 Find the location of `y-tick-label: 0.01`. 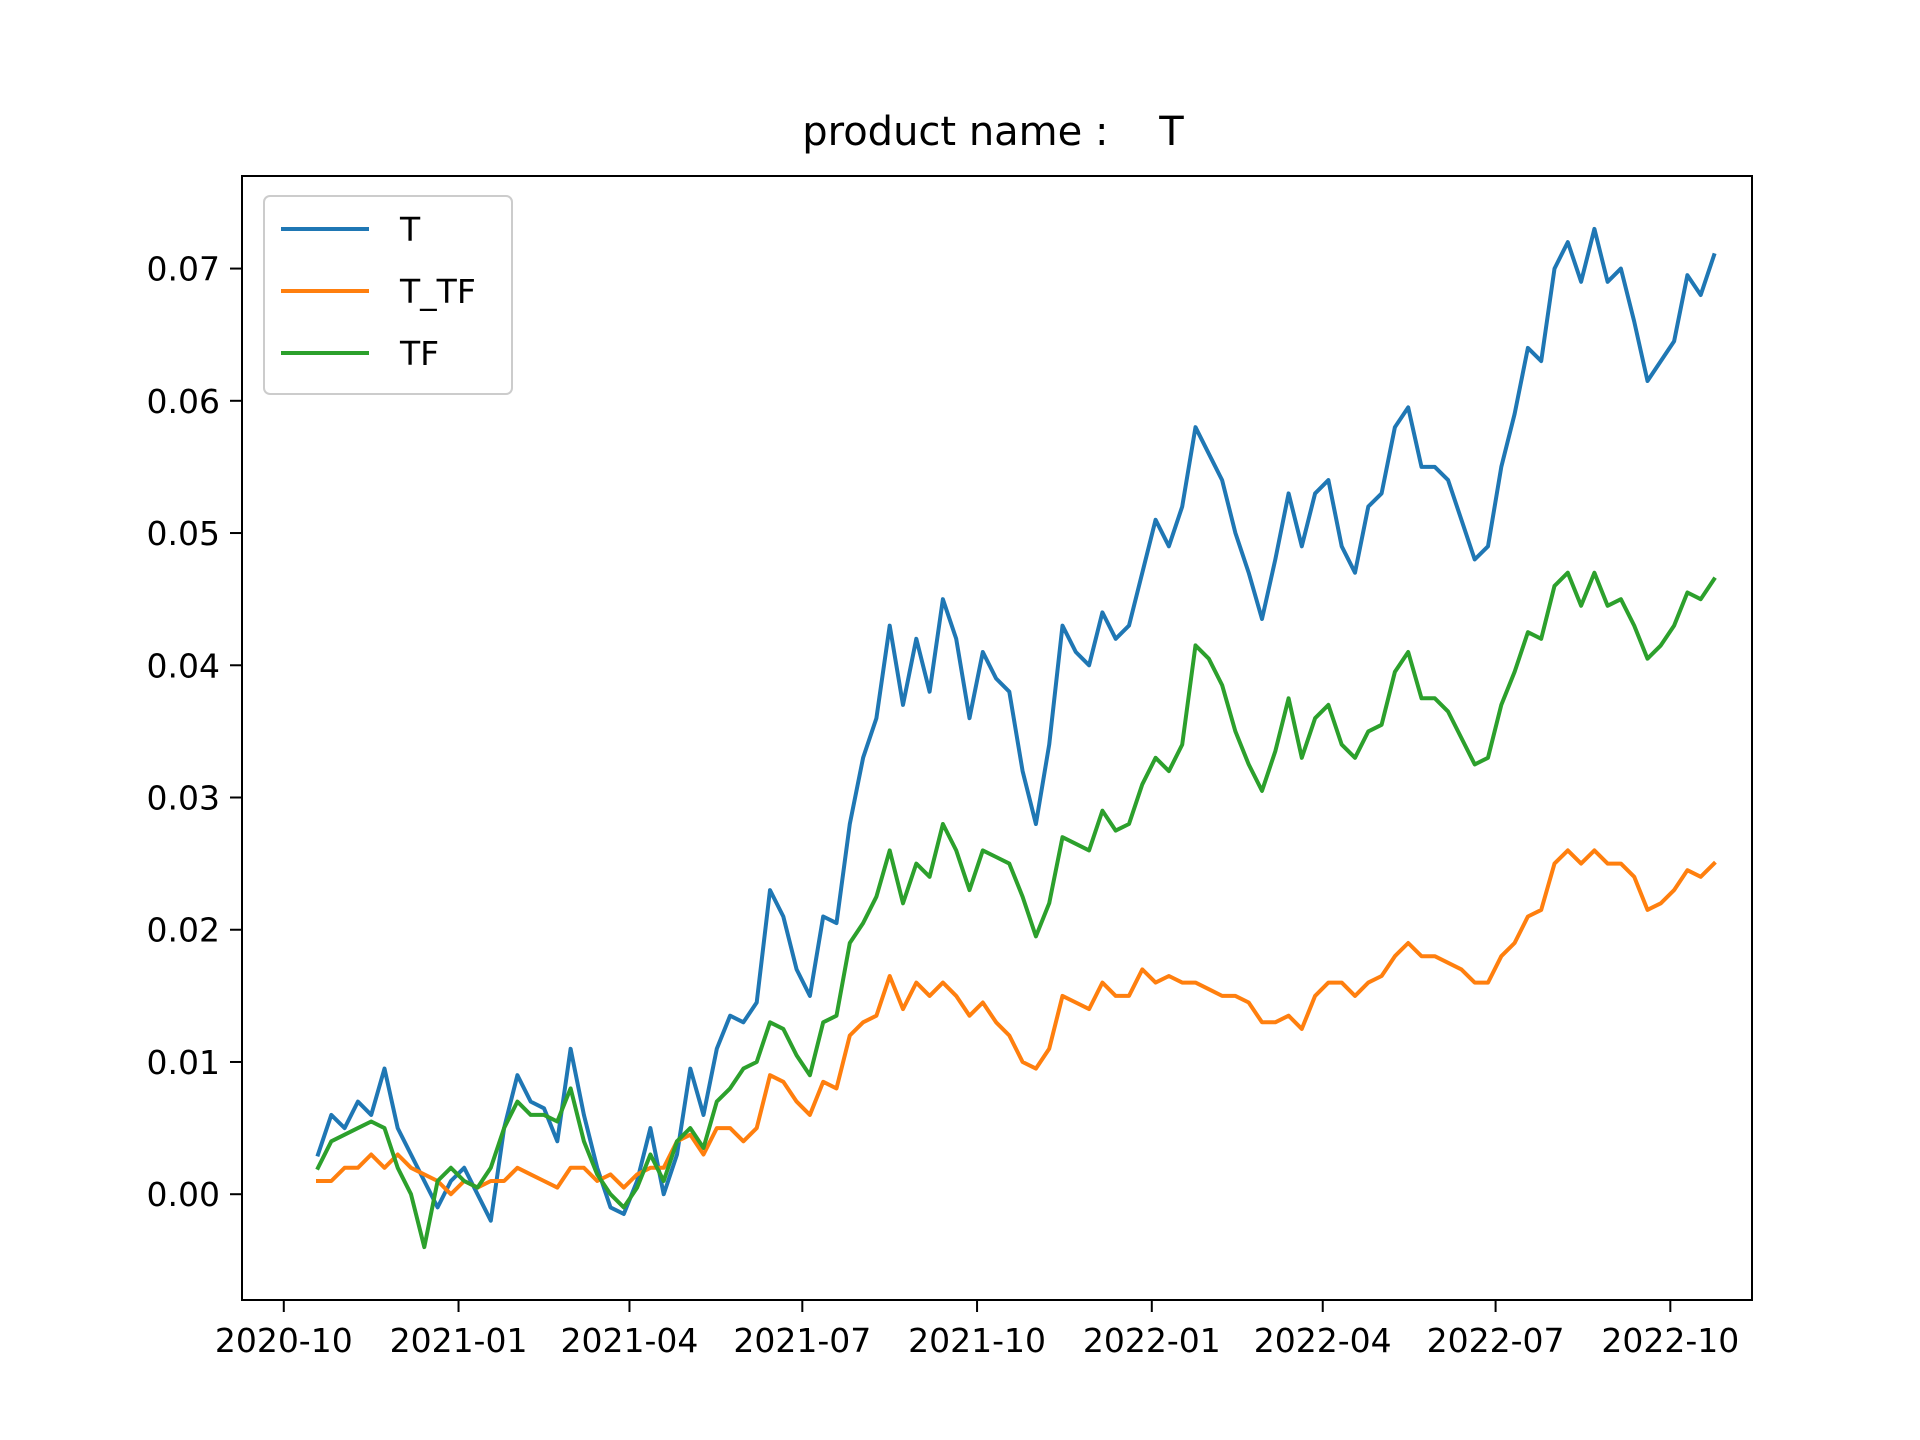

y-tick-label: 0.01 is located at coordinates (183, 1062).